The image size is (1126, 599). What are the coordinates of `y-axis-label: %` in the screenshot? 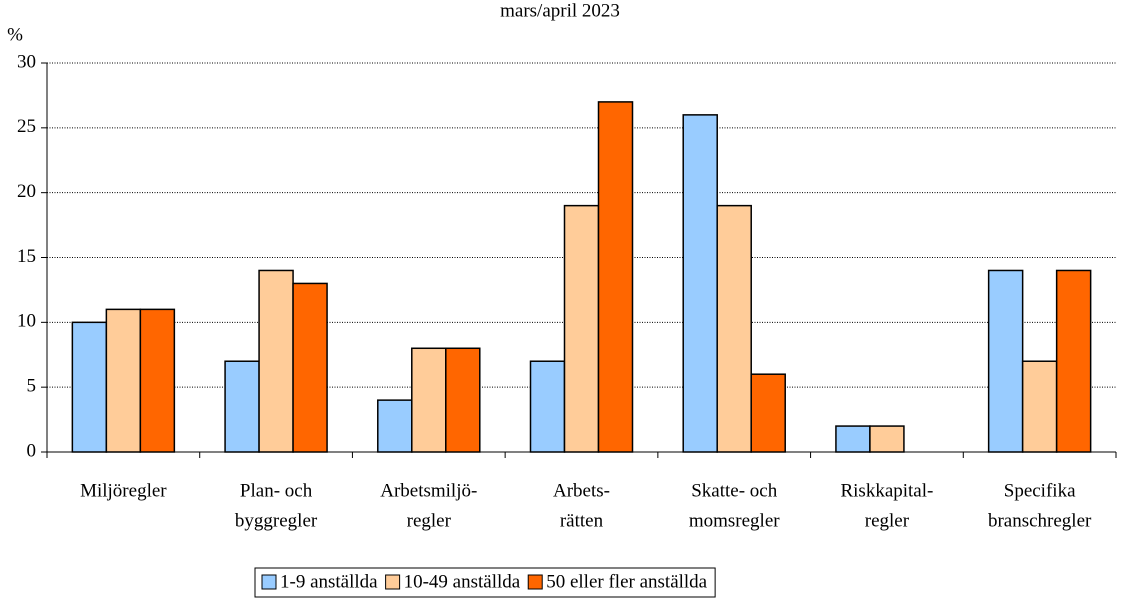 It's located at (15, 34).